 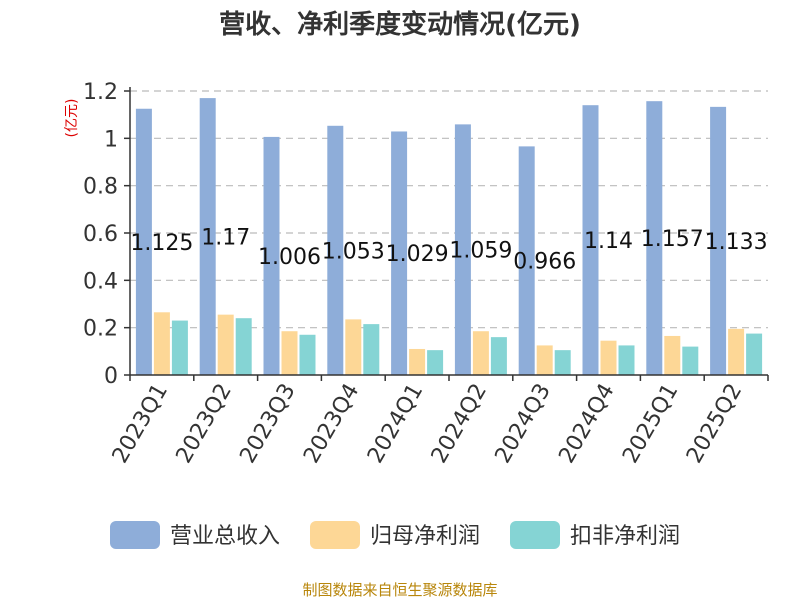 What do you see at coordinates (395, 424) in the screenshot?
I see `x-tick-label: 2024Q1` at bounding box center [395, 424].